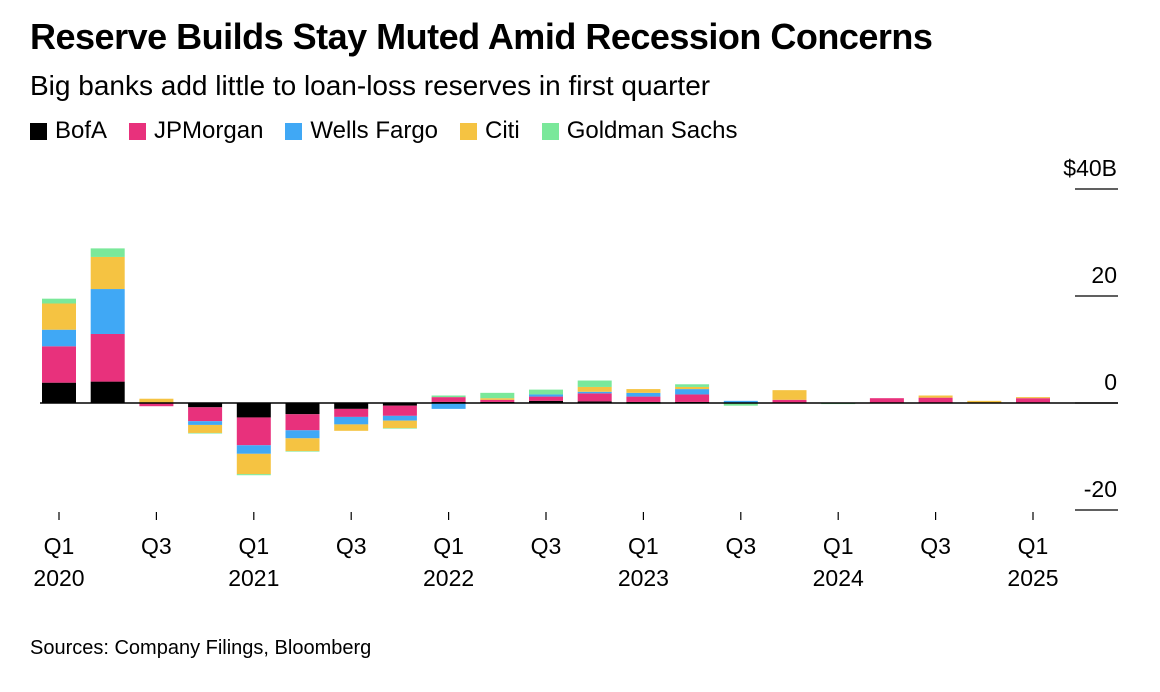 The width and height of the screenshot is (1160, 692). I want to click on x-tick-year-label: 2022, so click(448, 578).